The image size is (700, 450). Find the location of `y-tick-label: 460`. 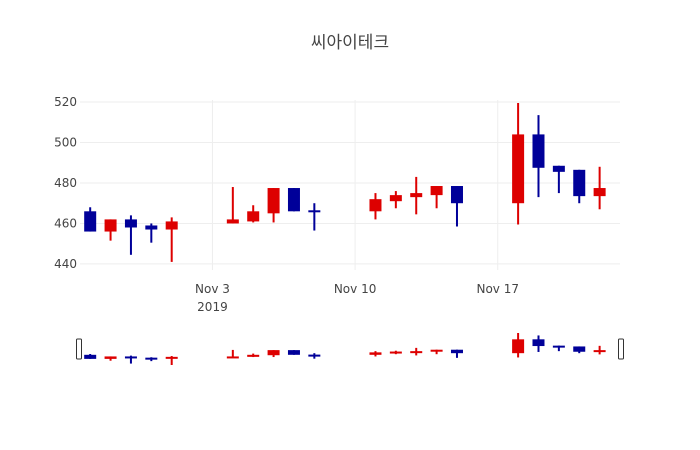

y-tick-label: 460 is located at coordinates (65, 223).